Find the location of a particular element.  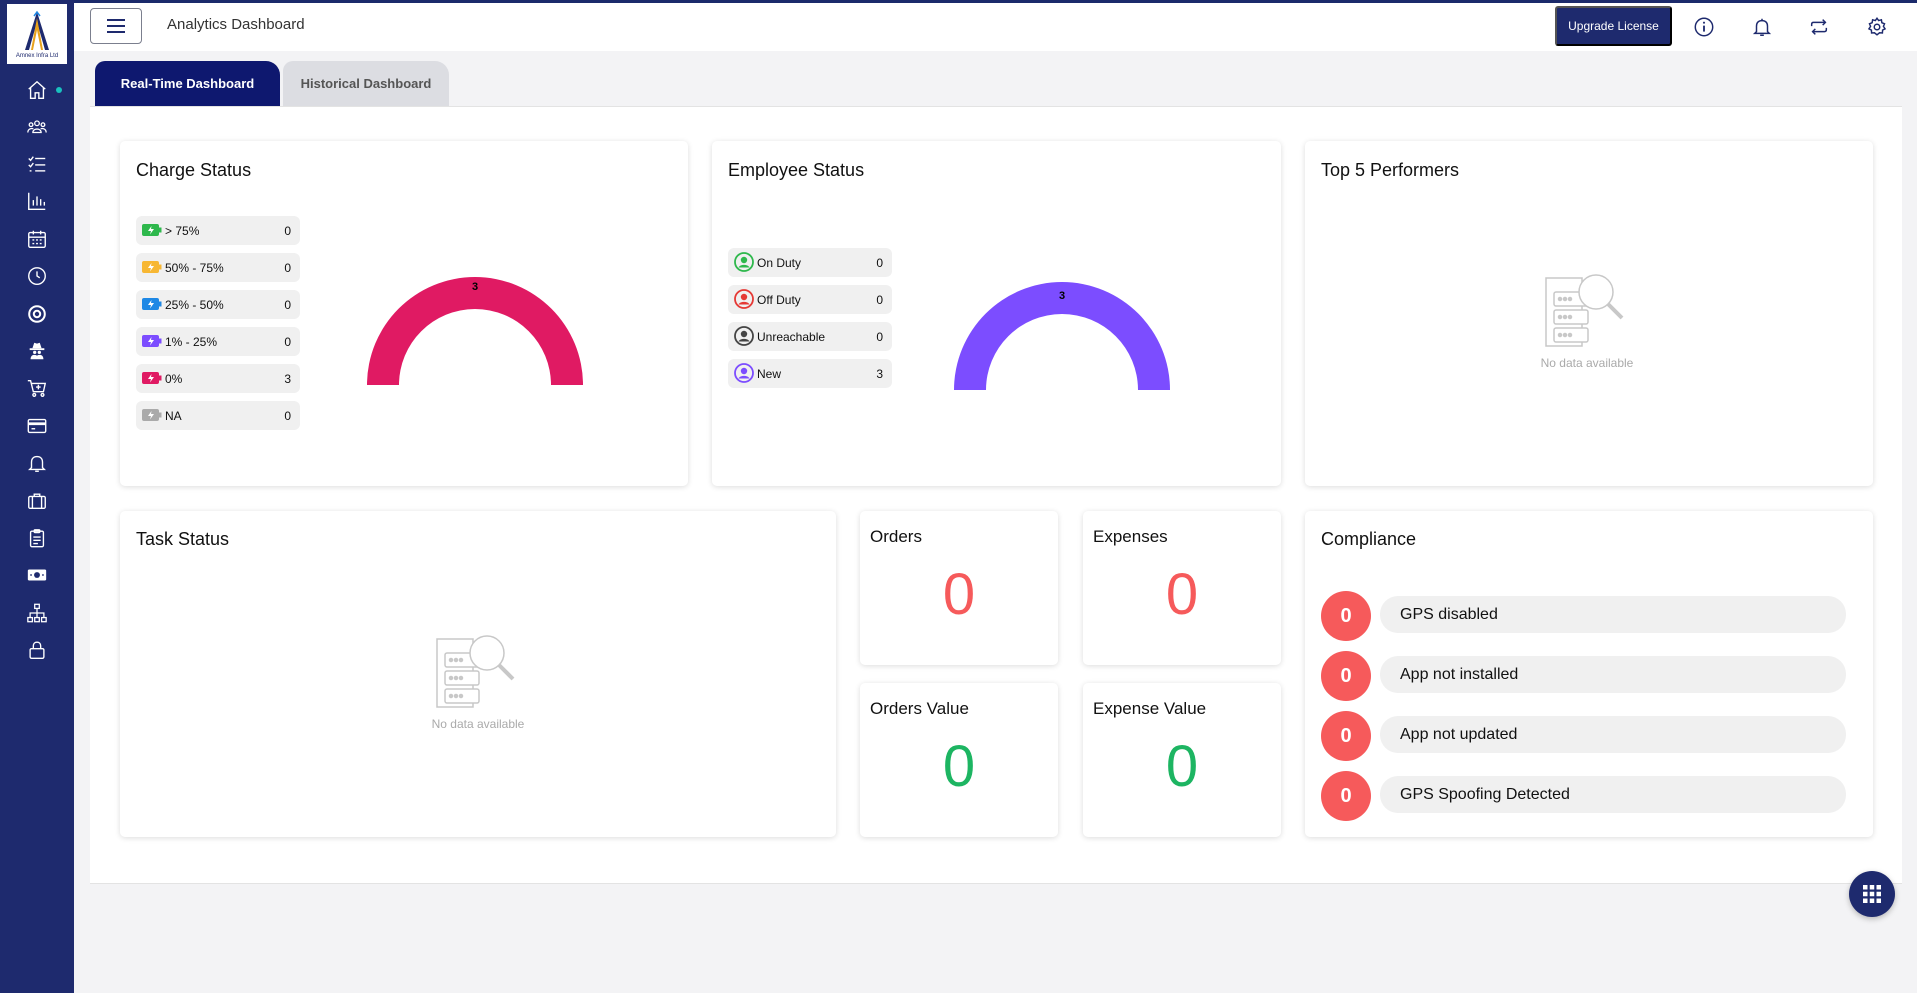

sidebar-item-team is located at coordinates (37, 127).